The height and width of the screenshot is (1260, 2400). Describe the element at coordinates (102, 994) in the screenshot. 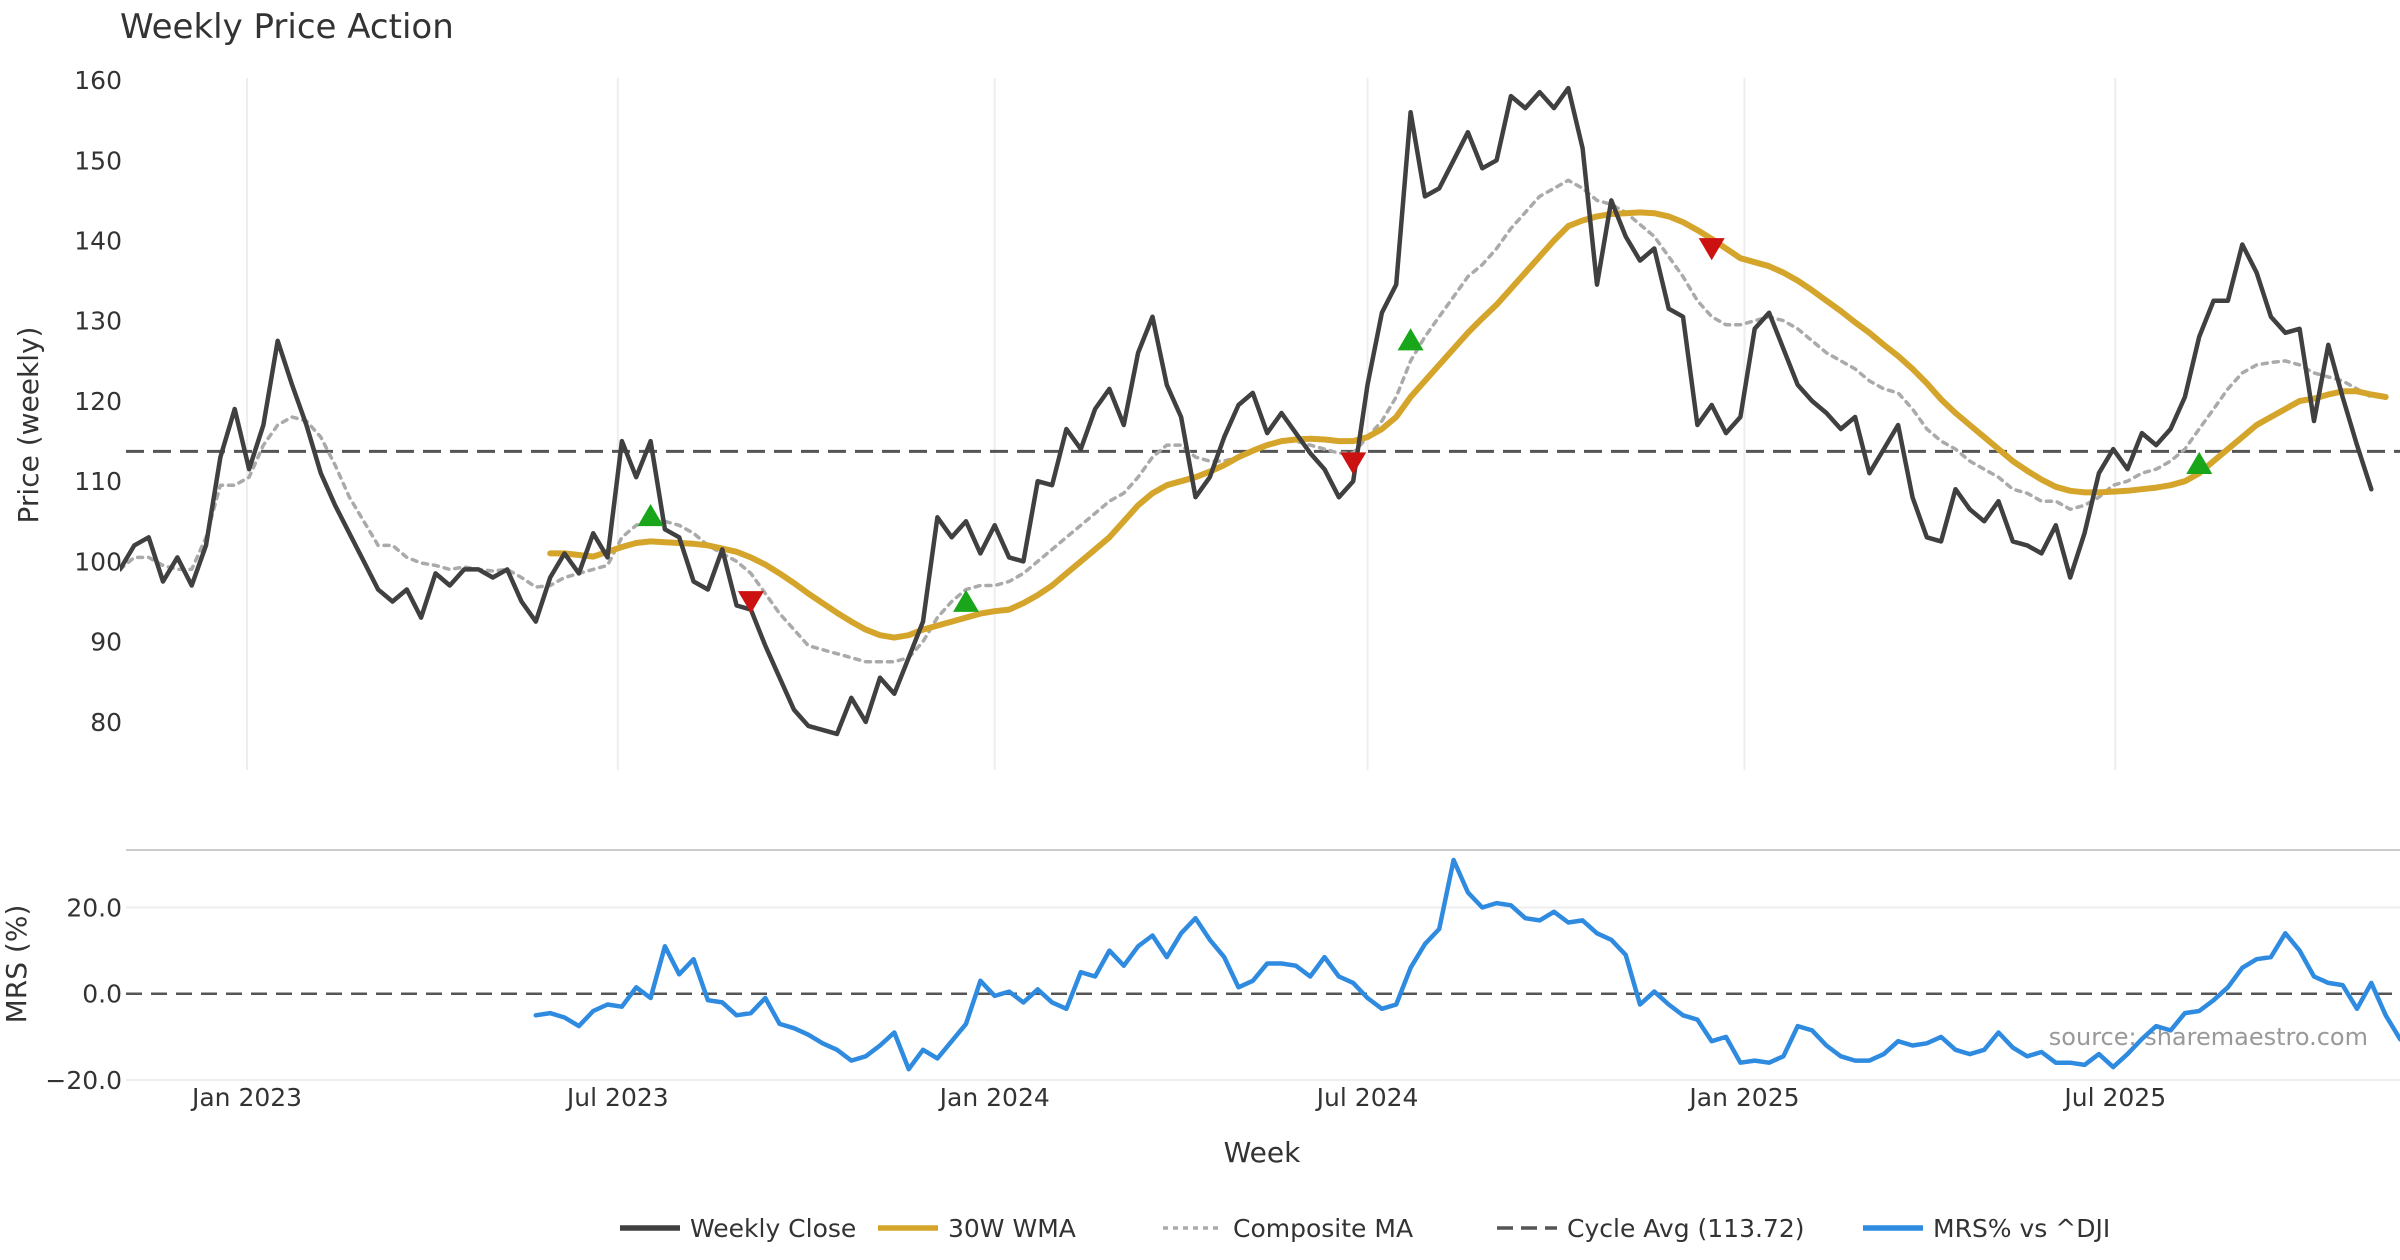

I see `mrs-y-tick-label: 0.0` at that location.